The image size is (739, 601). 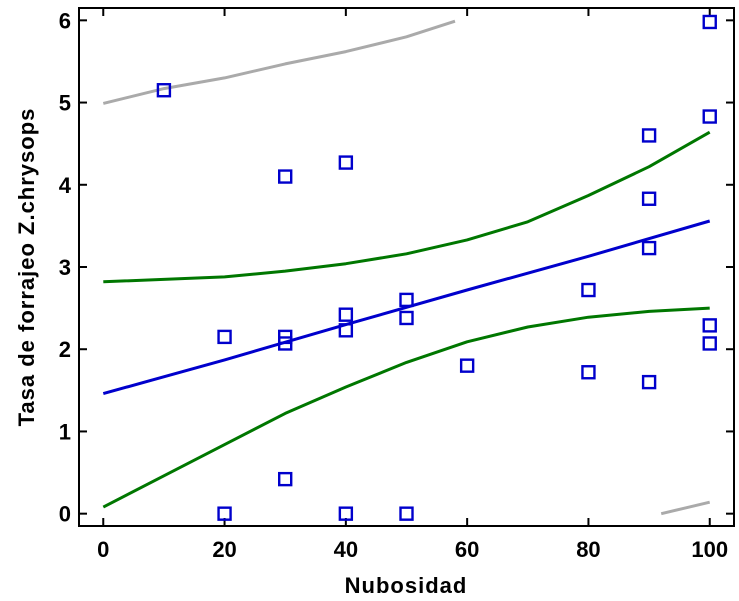 What do you see at coordinates (103, 549) in the screenshot?
I see `x-tick-label: 0` at bounding box center [103, 549].